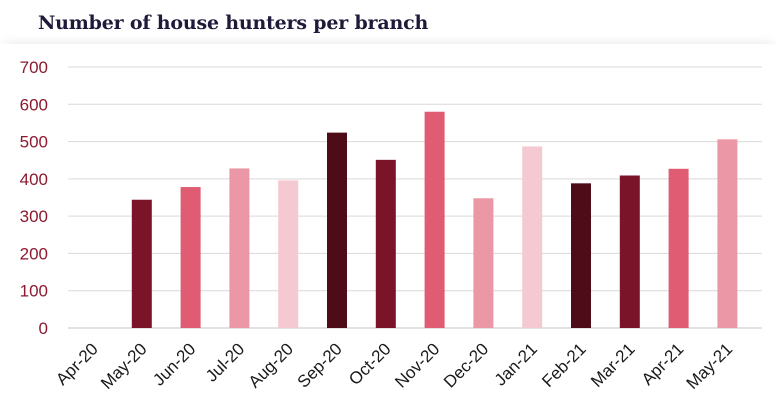  I want to click on y-tick-label: 100, so click(34, 291).